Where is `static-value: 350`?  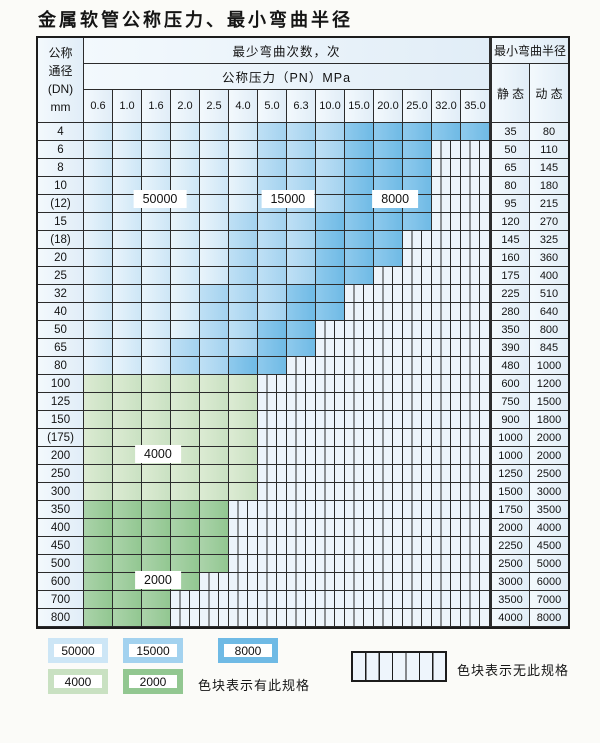
static-value: 350 is located at coordinates (510, 330).